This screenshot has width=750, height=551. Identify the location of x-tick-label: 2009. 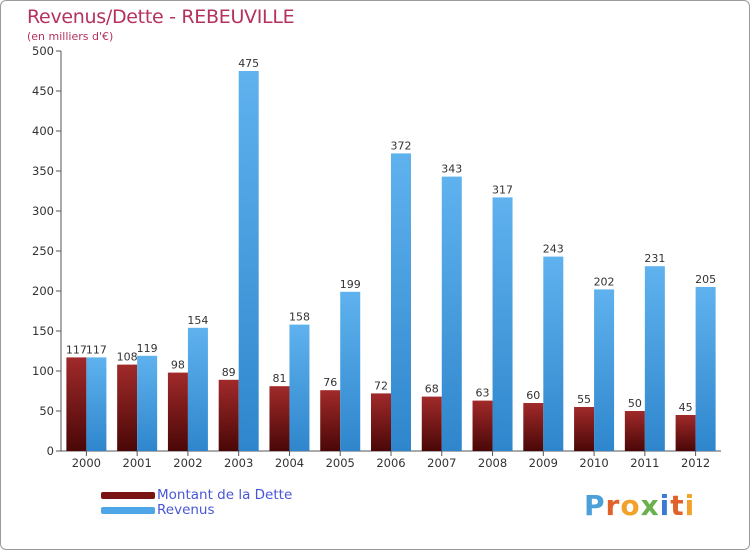
(543, 463).